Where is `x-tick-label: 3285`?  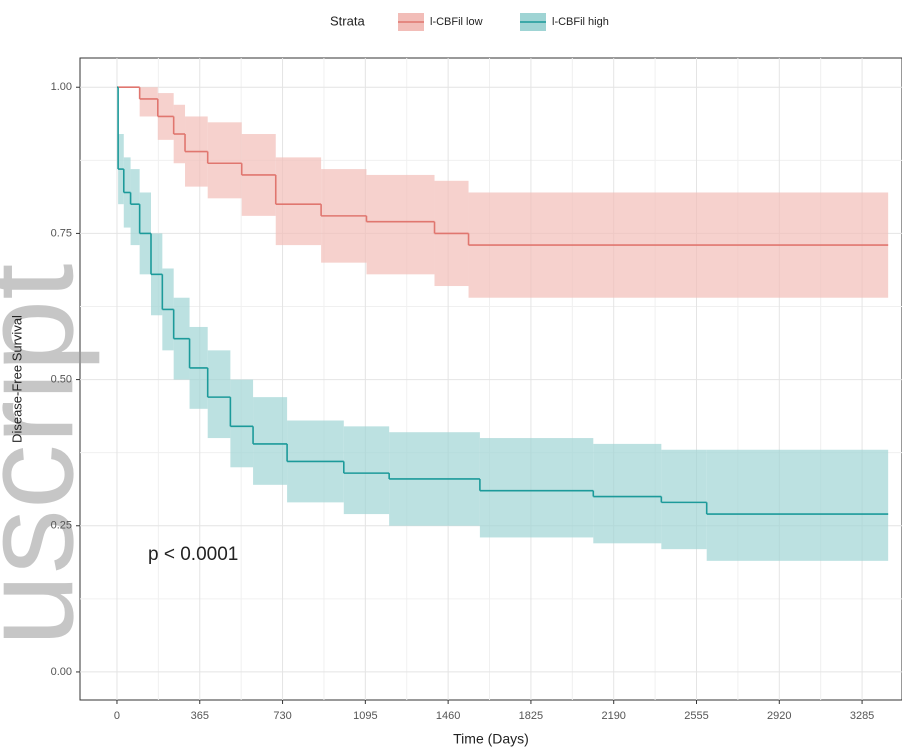
x-tick-label: 3285 is located at coordinates (862, 716).